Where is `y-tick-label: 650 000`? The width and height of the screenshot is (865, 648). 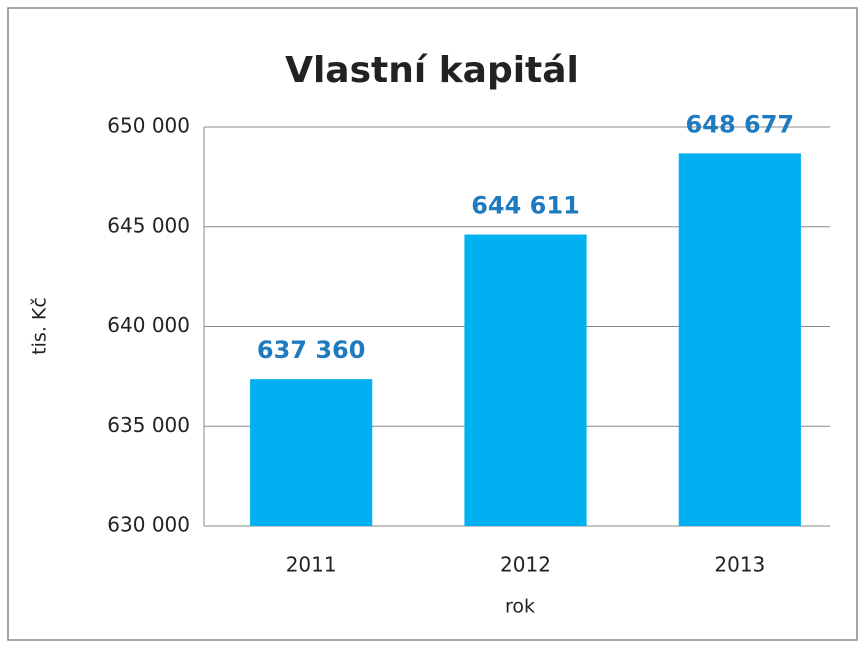 y-tick-label: 650 000 is located at coordinates (148, 126).